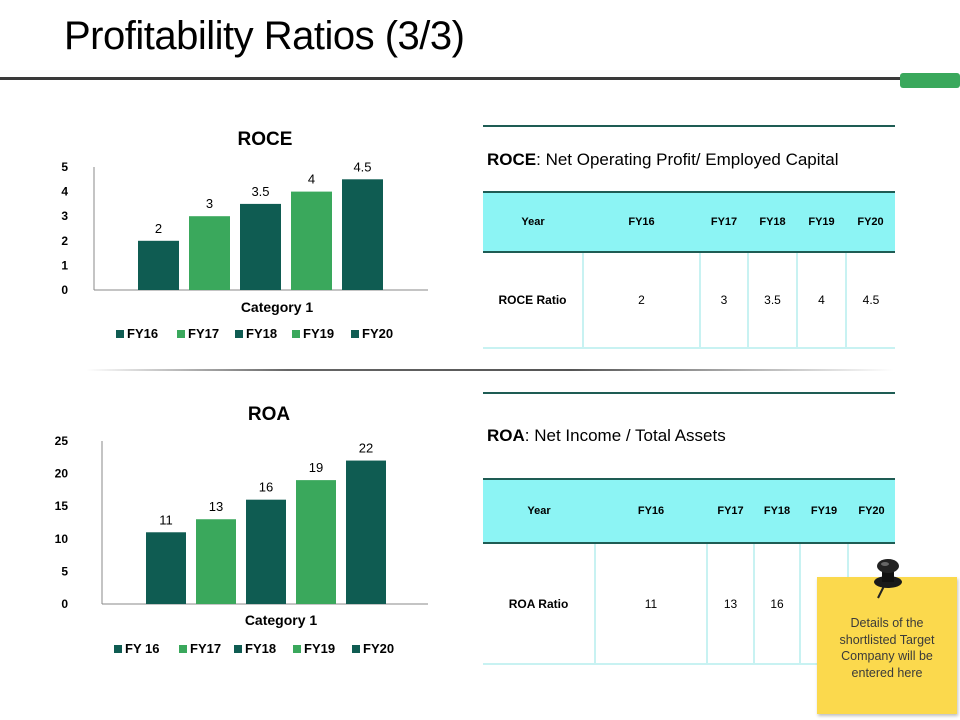 The height and width of the screenshot is (720, 960). What do you see at coordinates (641, 222) in the screenshot?
I see `roce-header-fy16: FY16` at bounding box center [641, 222].